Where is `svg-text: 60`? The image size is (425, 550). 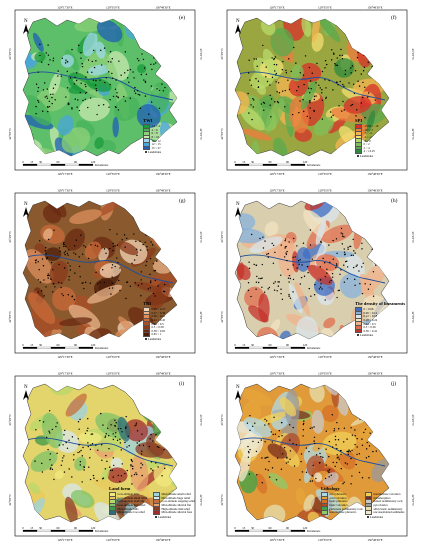 svg-text: 60 is located at coordinates (59, 345).